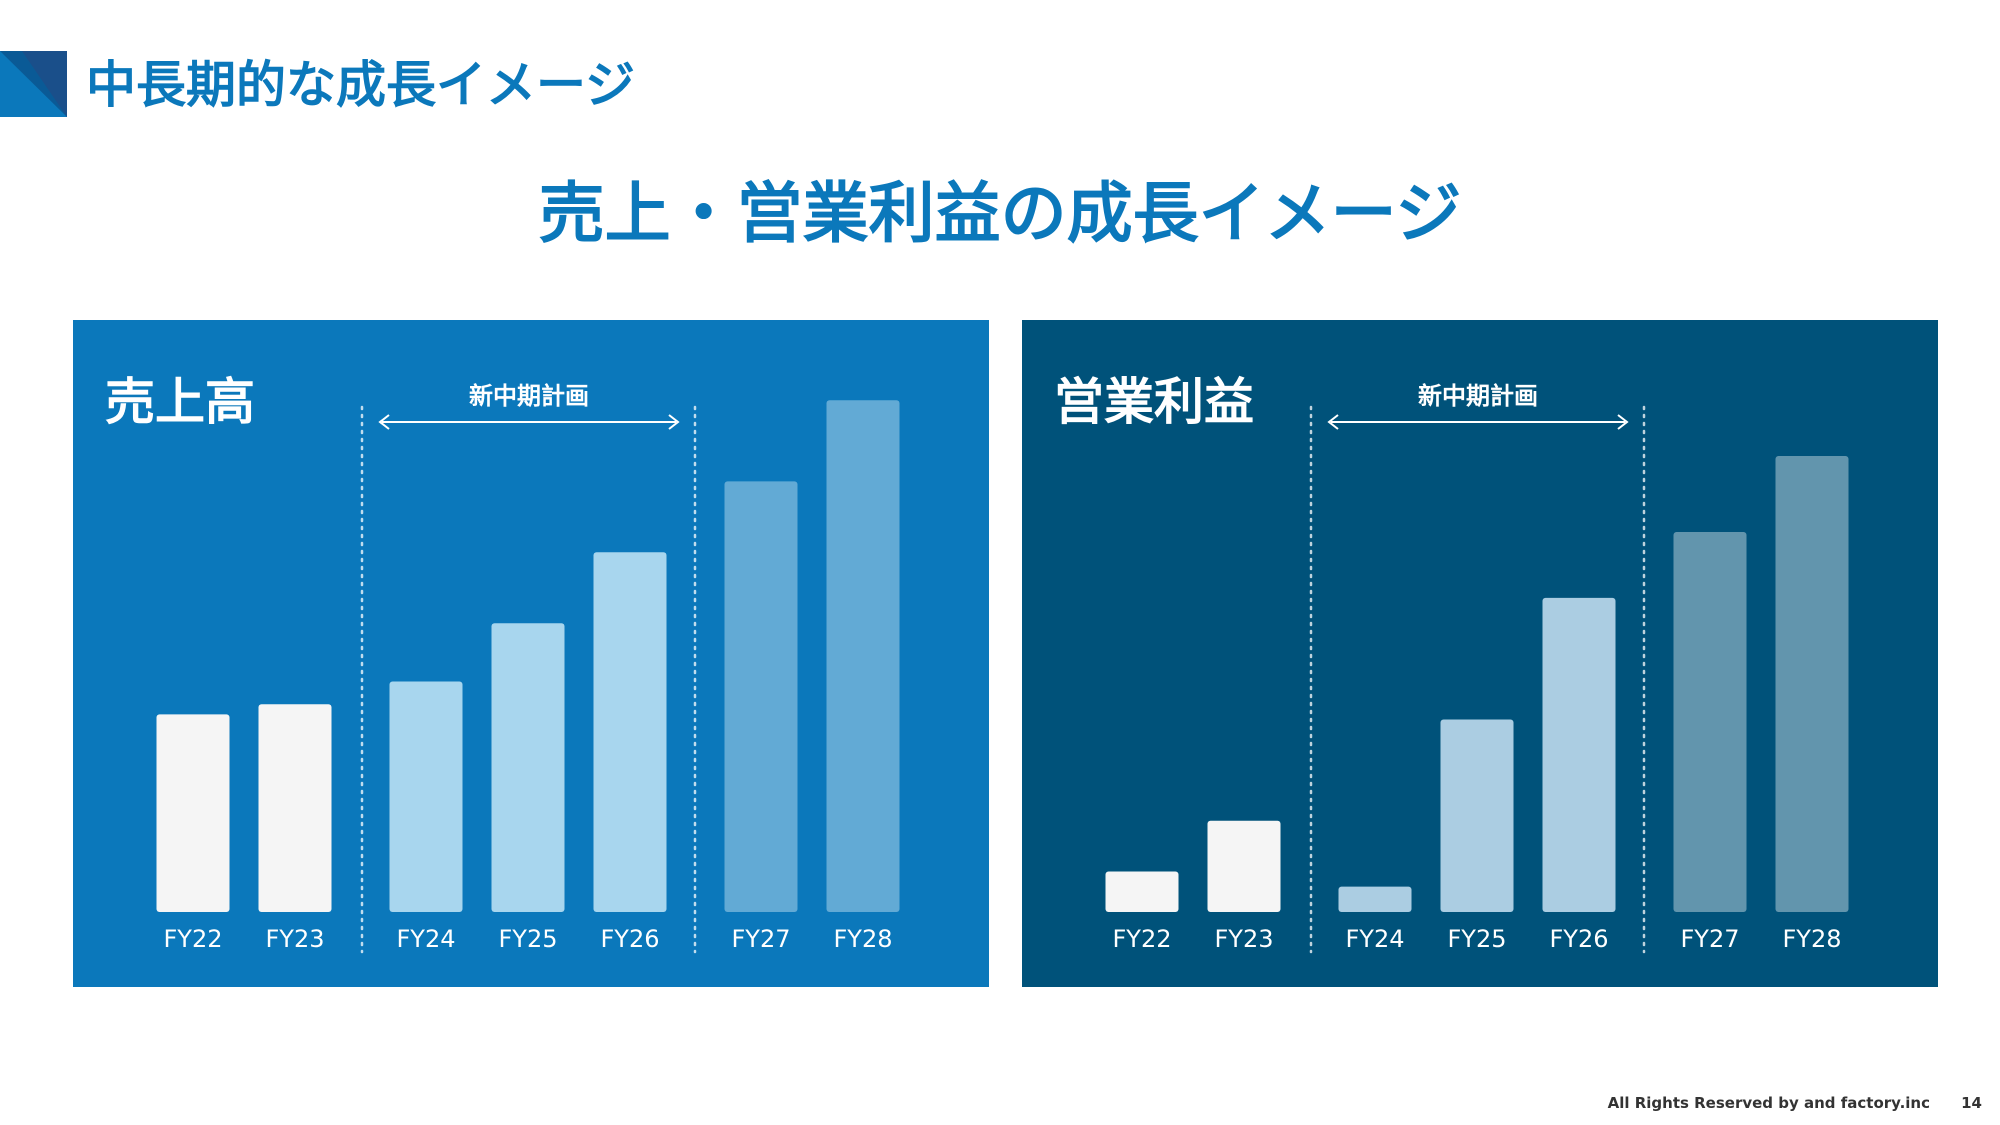 This screenshot has width=2000, height=1125. I want to click on sales-chart-title: 売上高, so click(180, 402).